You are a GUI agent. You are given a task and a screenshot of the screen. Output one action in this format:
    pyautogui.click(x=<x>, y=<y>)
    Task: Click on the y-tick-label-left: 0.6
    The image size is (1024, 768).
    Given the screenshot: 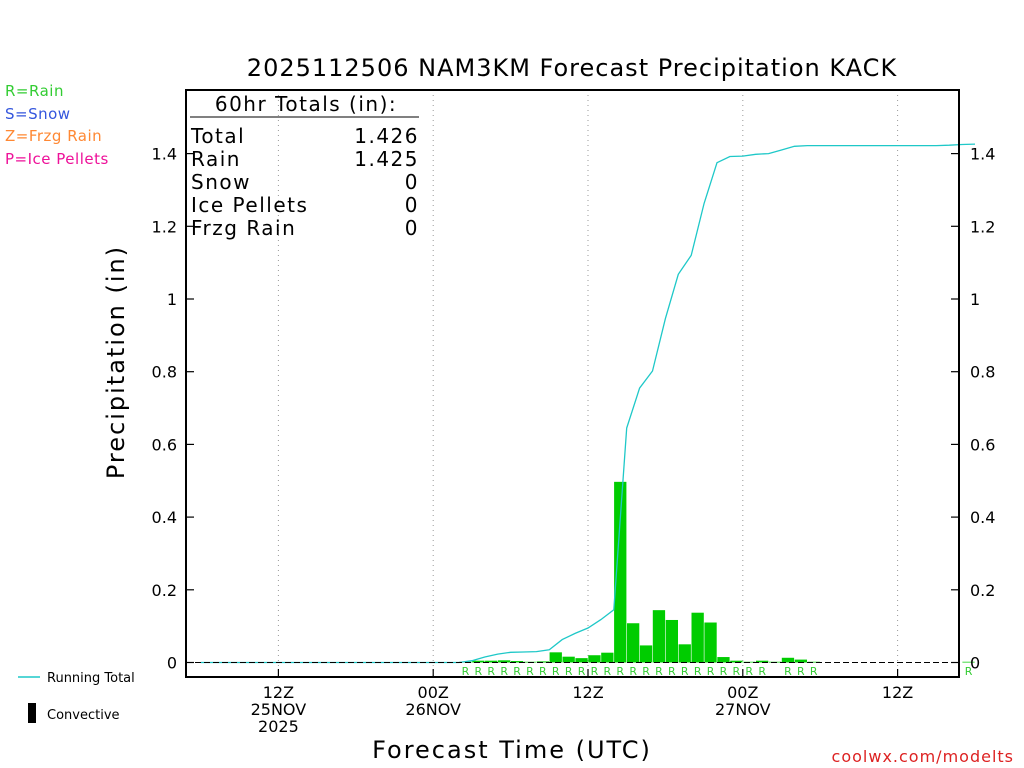 What is the action you would take?
    pyautogui.click(x=164, y=444)
    